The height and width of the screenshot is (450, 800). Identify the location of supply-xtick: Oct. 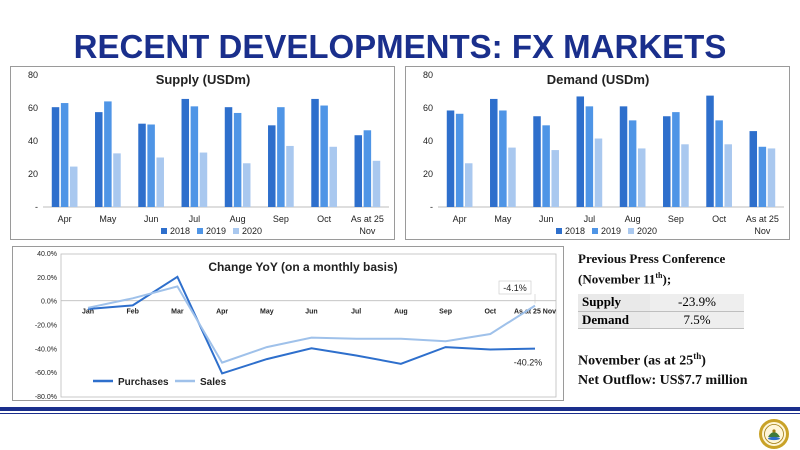
(324, 219).